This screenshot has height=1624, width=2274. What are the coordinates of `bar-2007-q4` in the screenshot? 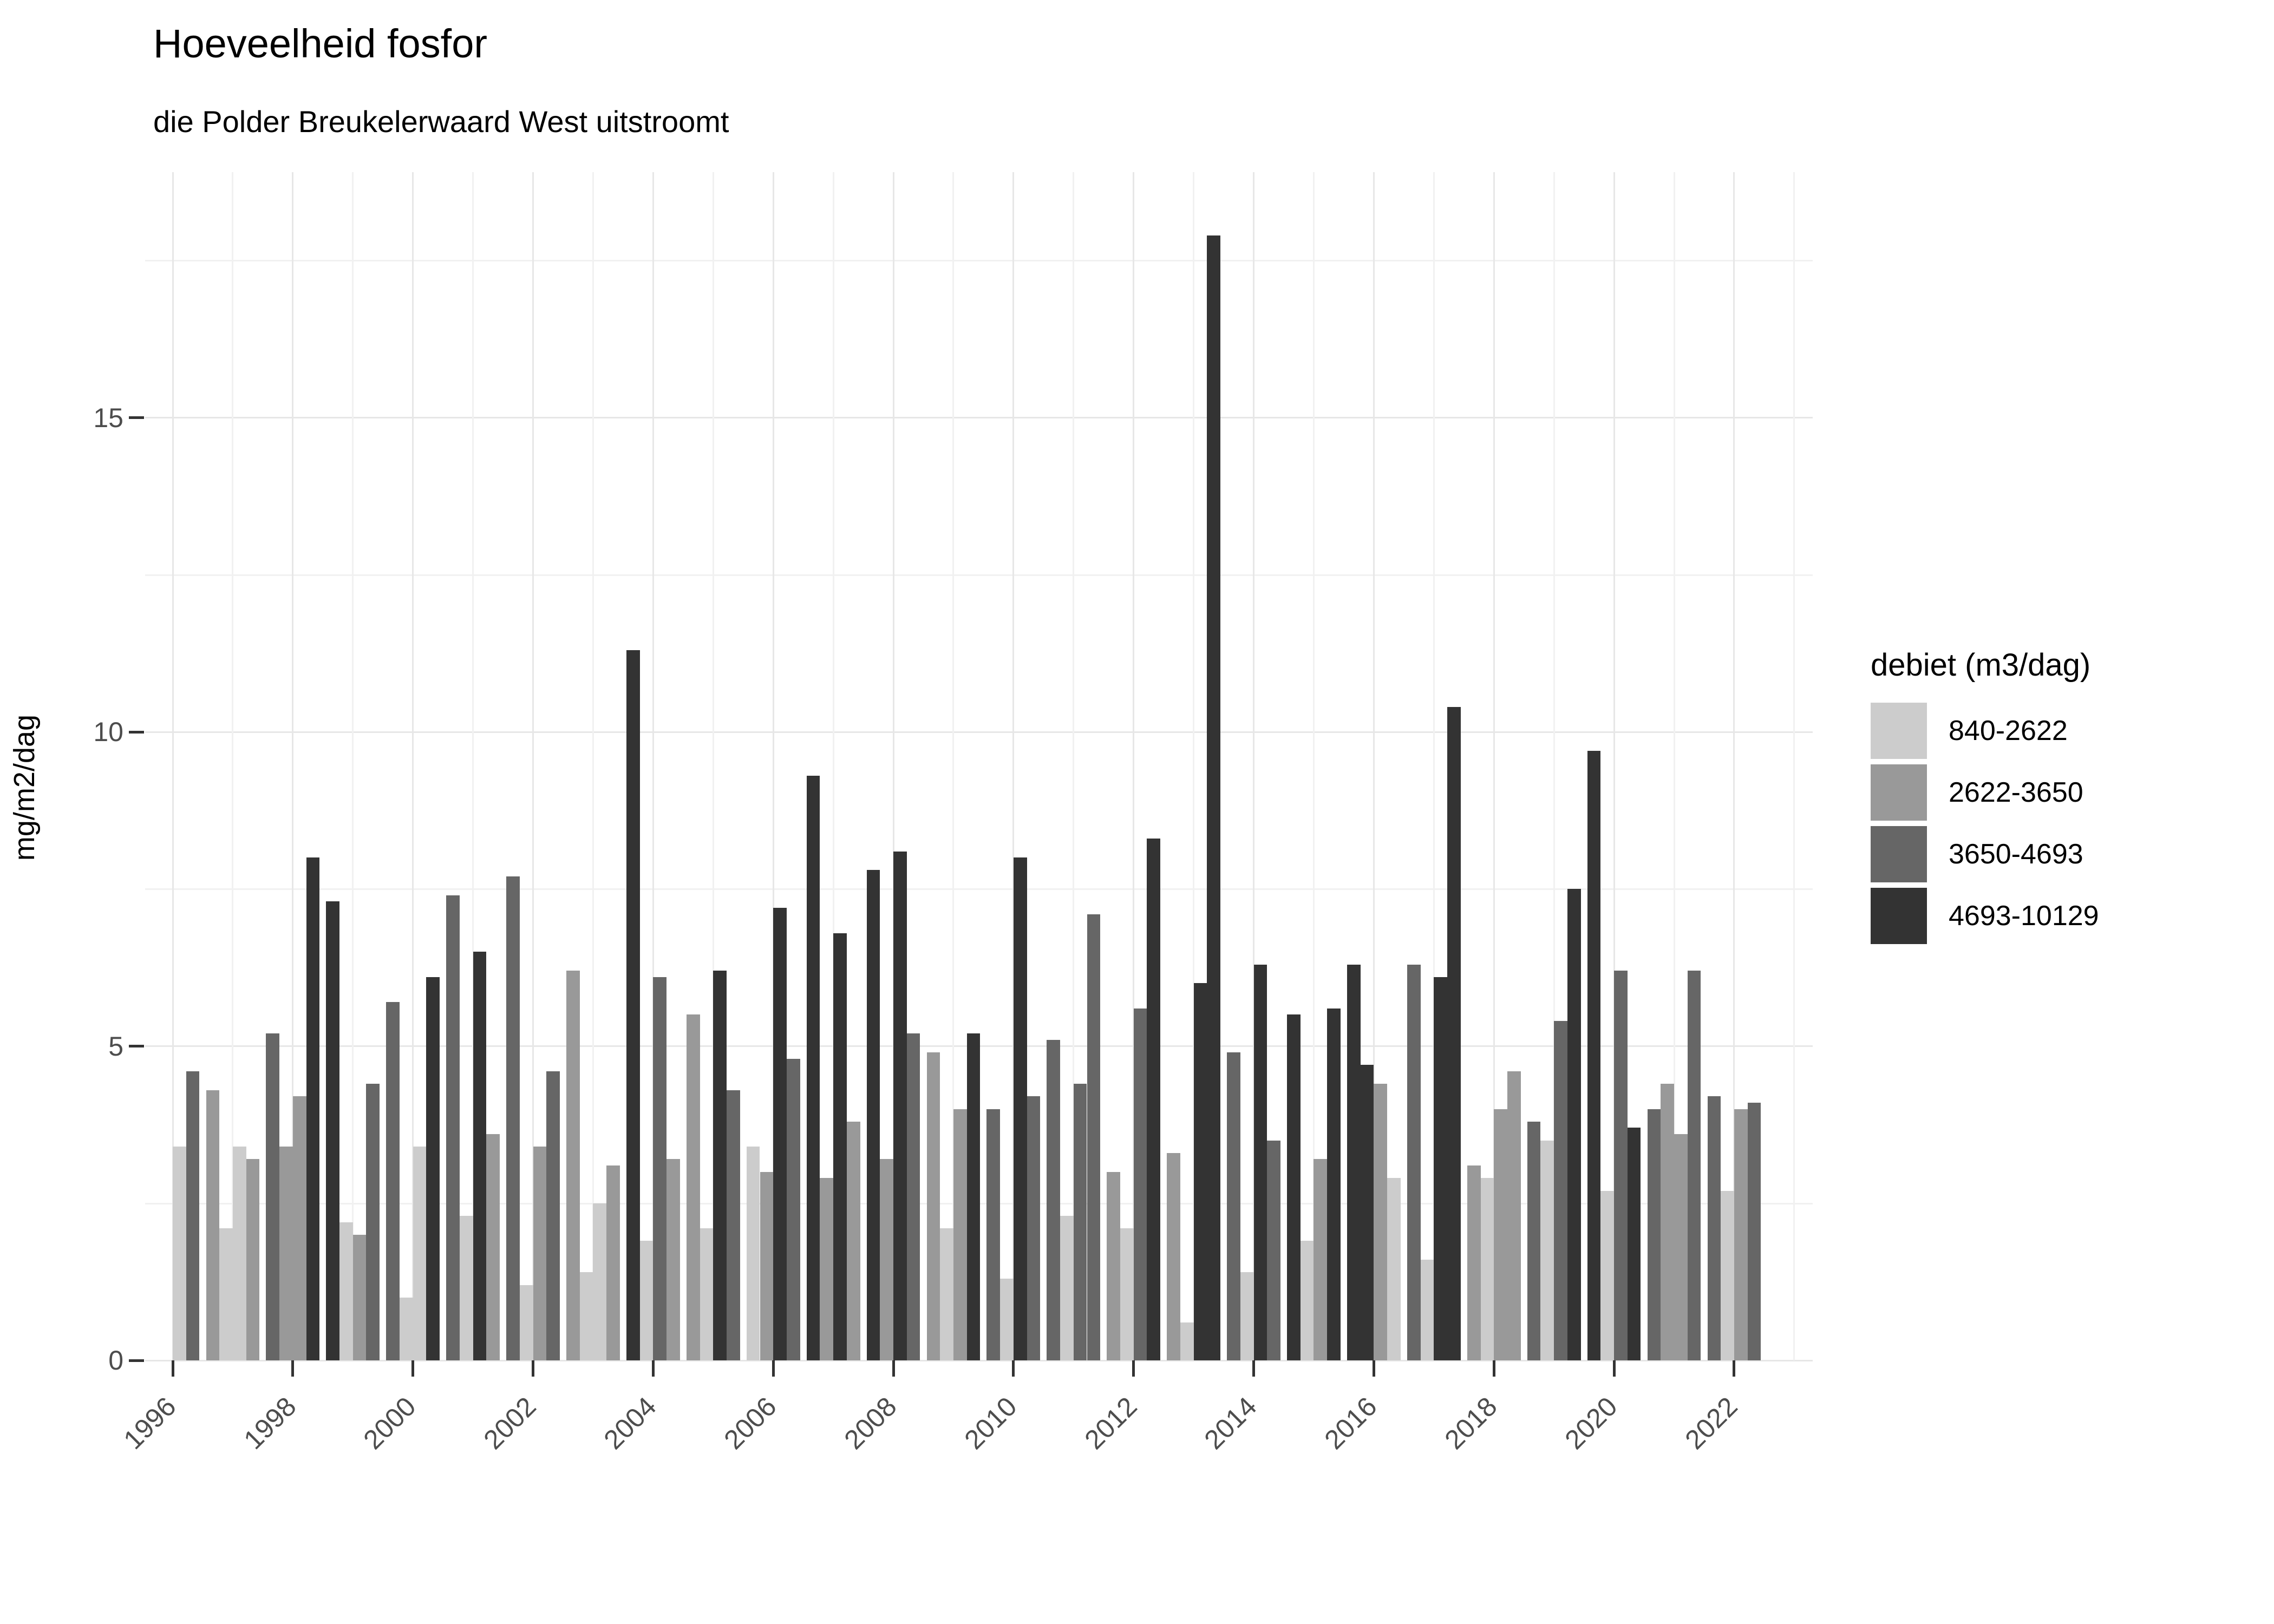 It's located at (853, 1241).